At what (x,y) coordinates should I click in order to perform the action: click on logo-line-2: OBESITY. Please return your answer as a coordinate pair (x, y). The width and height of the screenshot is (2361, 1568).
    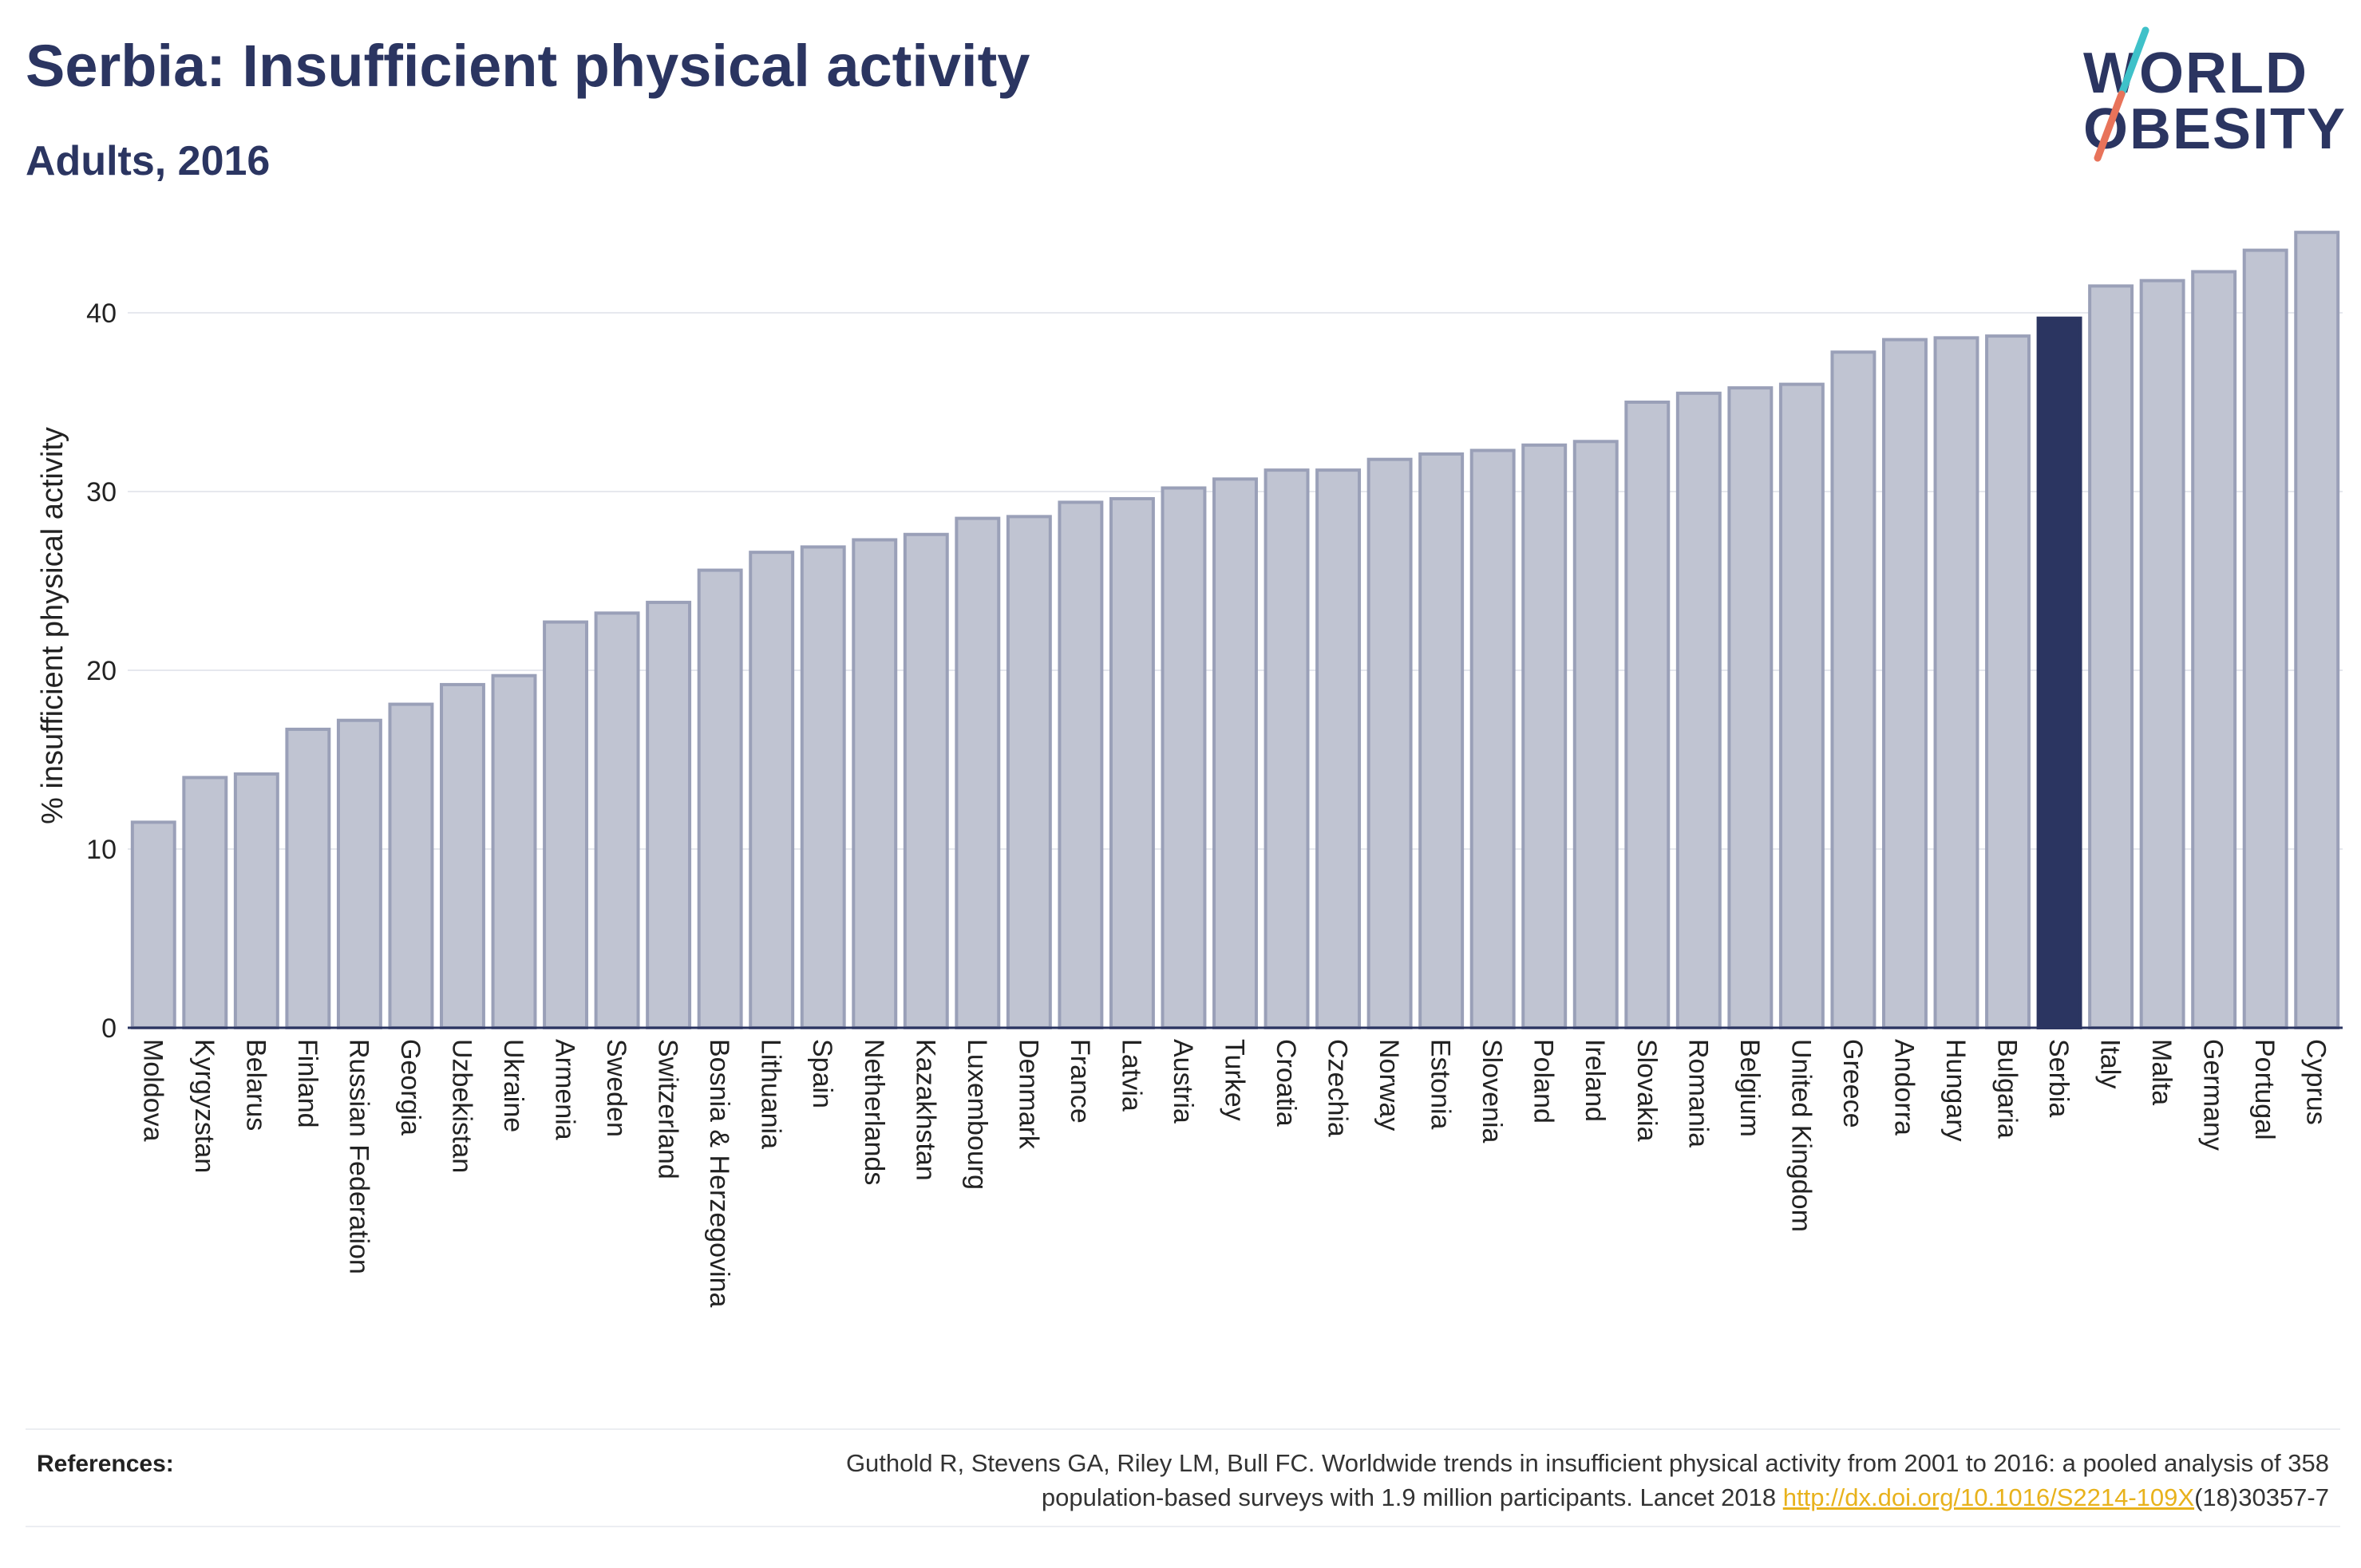
    Looking at the image, I should click on (2215, 129).